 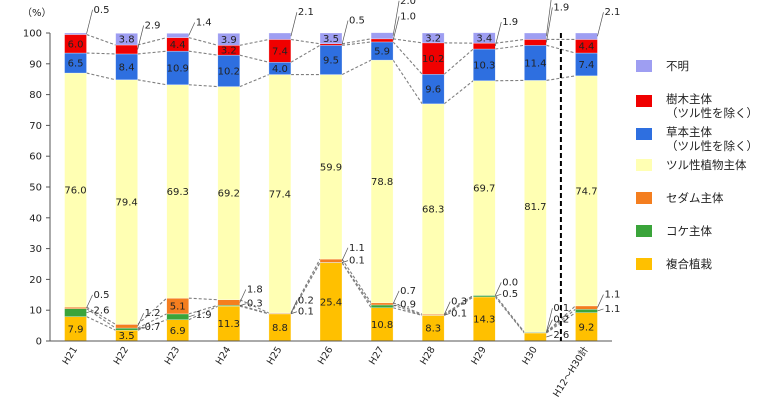 What do you see at coordinates (644, 198) in the screenshot?
I see `legend-swatch` at bounding box center [644, 198].